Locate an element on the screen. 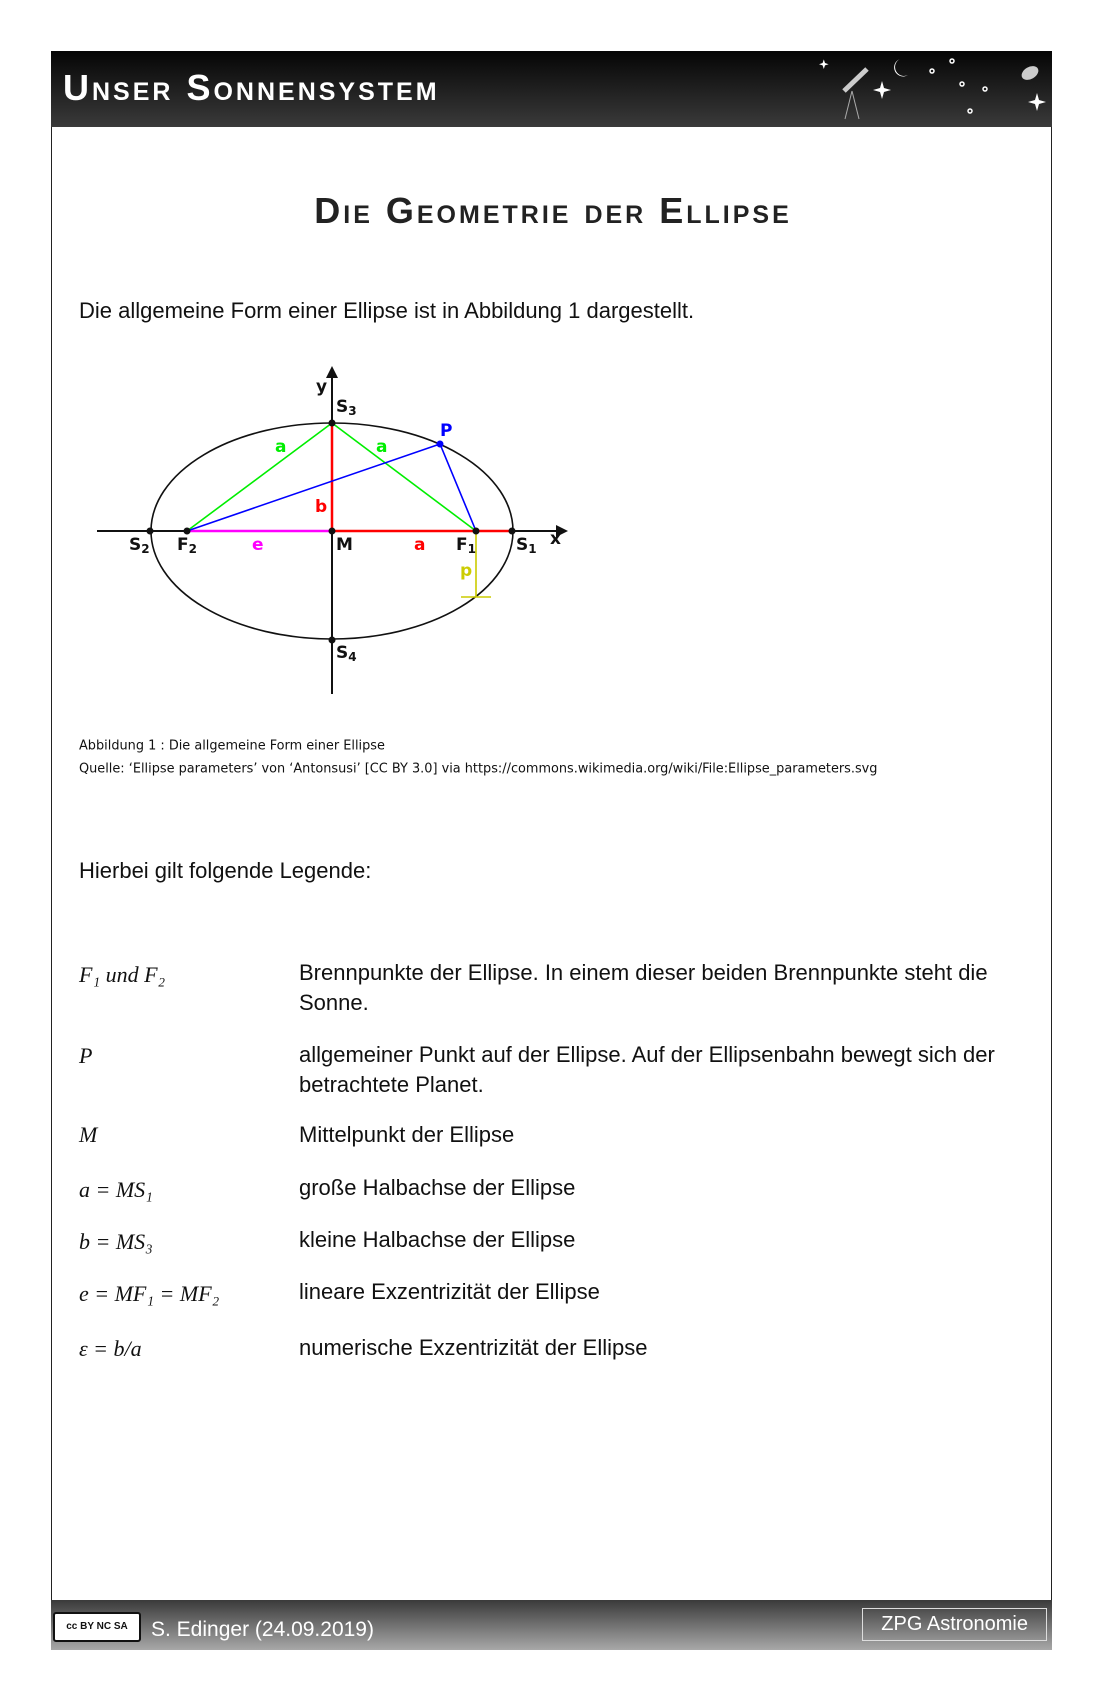 This screenshot has width=1106, height=1706. page-title: Die Geometrie der Ellipse is located at coordinates (553, 210).